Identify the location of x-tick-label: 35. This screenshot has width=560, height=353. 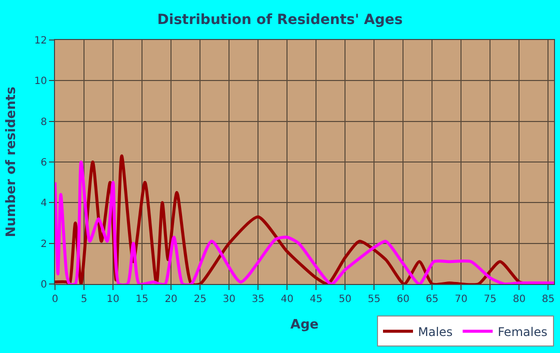
(258, 299).